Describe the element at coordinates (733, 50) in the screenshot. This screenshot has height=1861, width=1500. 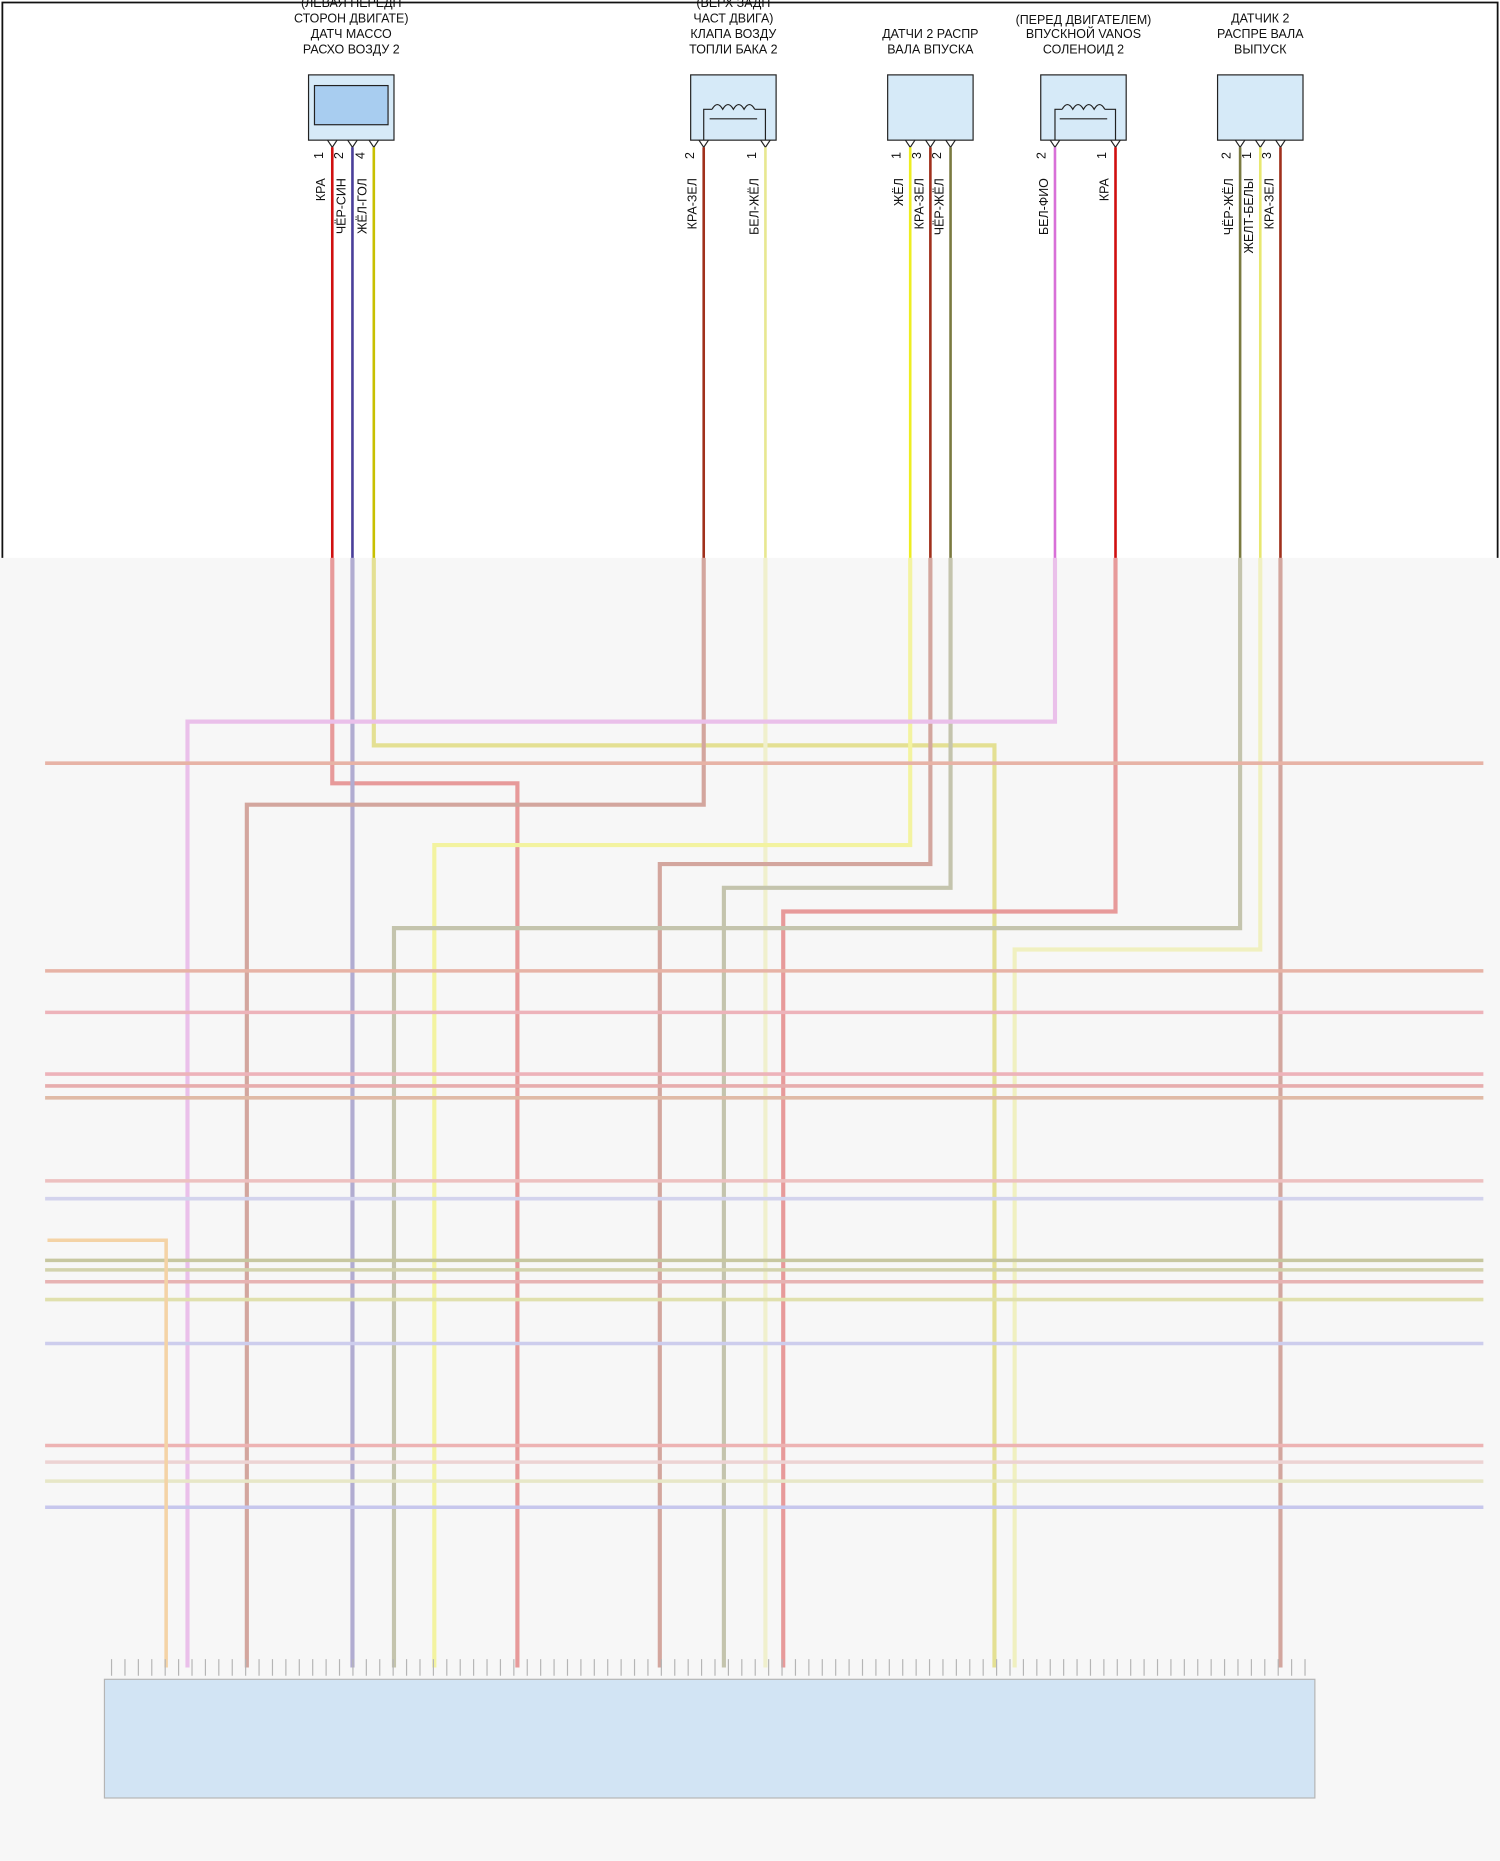
I see `component-label: ТОПЛИ БАКА 2` at that location.